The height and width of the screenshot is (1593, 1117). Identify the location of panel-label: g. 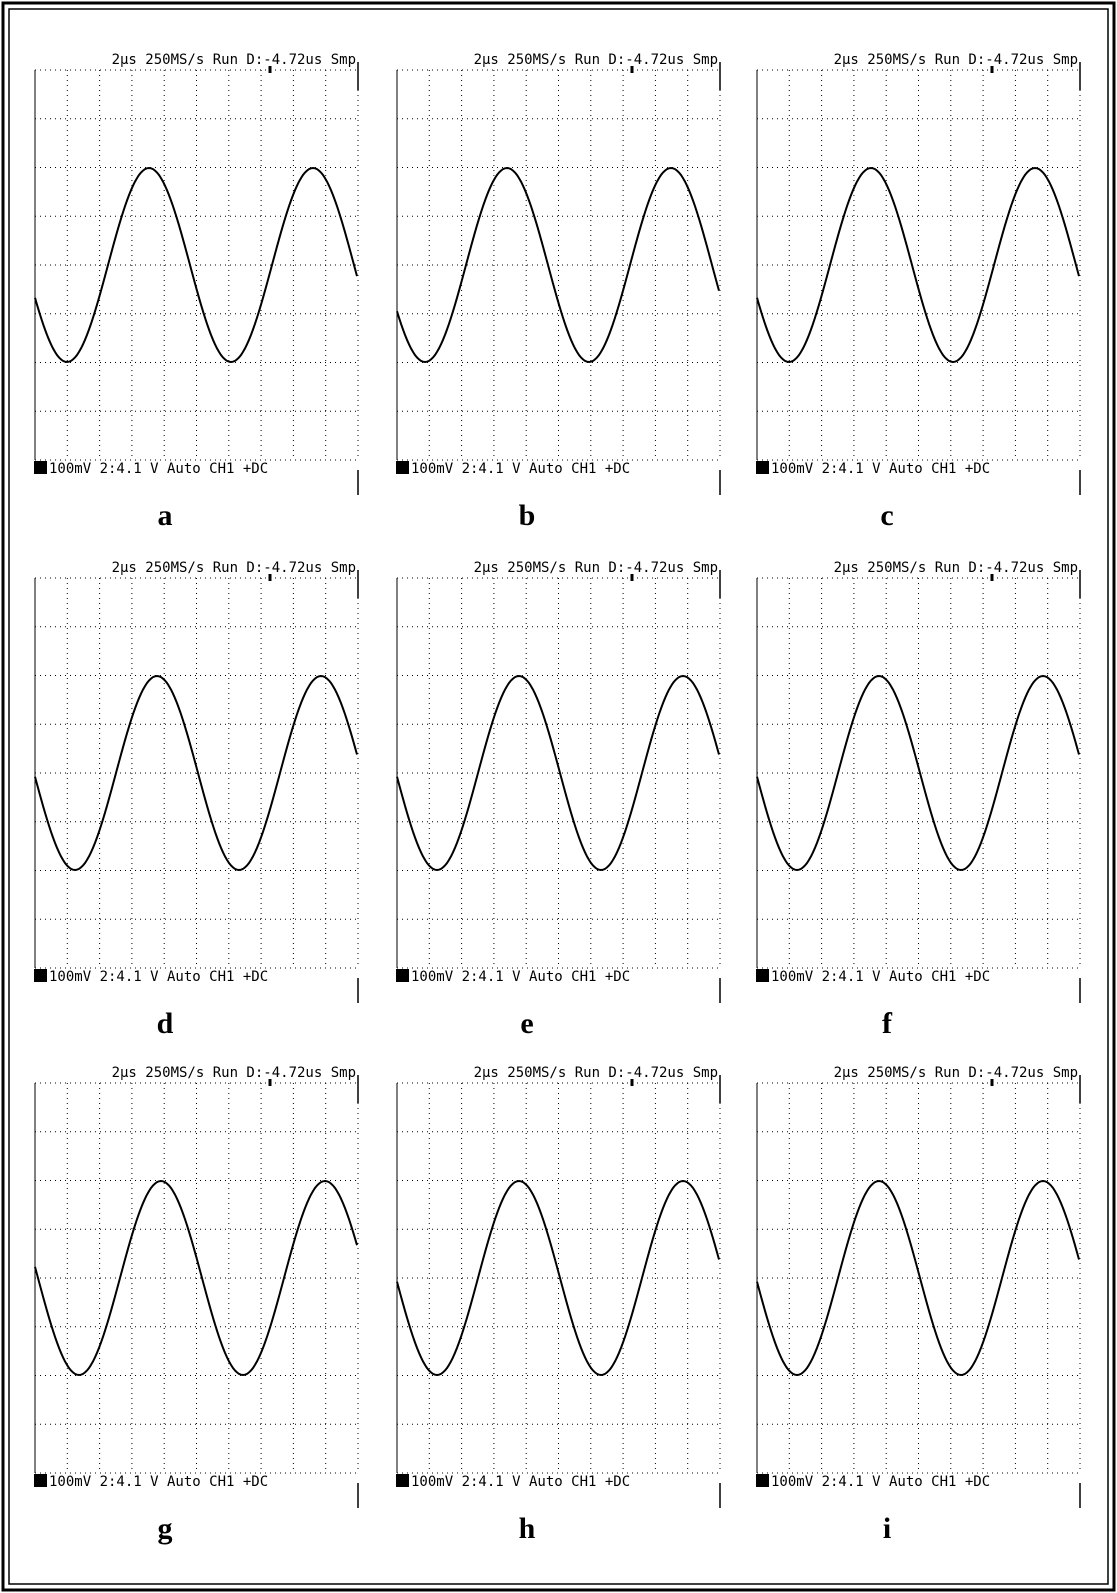
(165, 1528).